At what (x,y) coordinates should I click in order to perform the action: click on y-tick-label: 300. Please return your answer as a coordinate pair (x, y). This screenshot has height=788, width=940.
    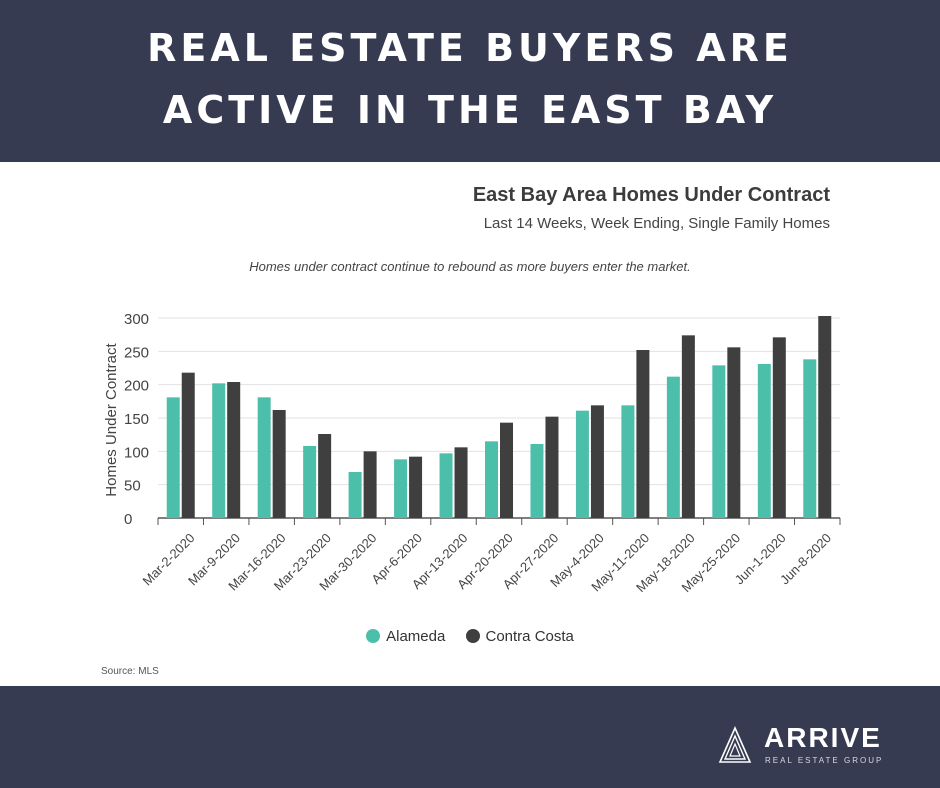
    Looking at the image, I should click on (136, 319).